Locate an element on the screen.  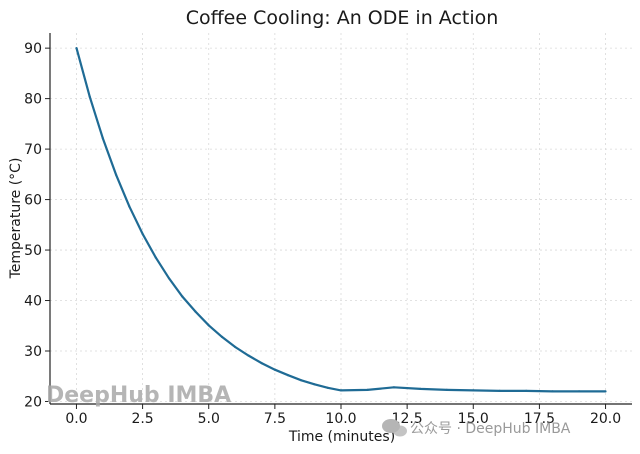
wechat-icon is located at coordinates (394, 428).